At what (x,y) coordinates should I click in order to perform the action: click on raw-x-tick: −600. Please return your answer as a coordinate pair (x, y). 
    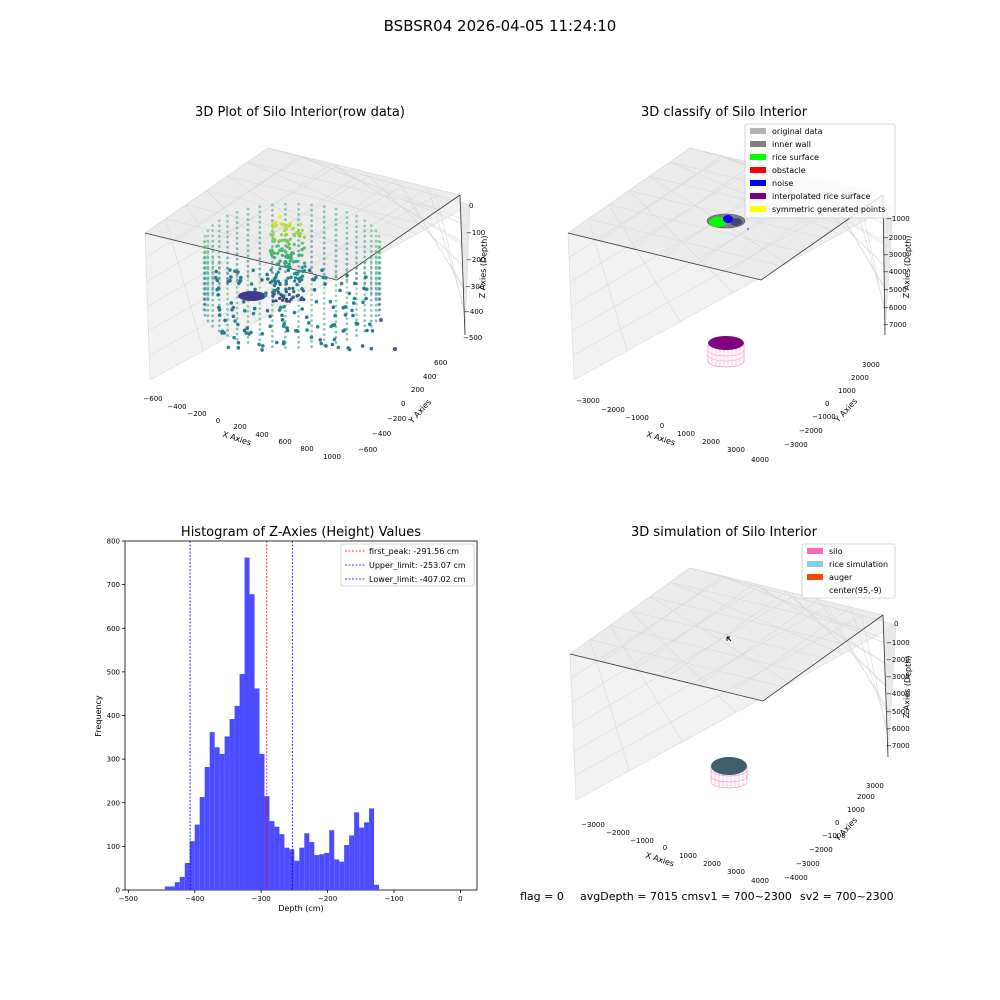
    Looking at the image, I should click on (152, 399).